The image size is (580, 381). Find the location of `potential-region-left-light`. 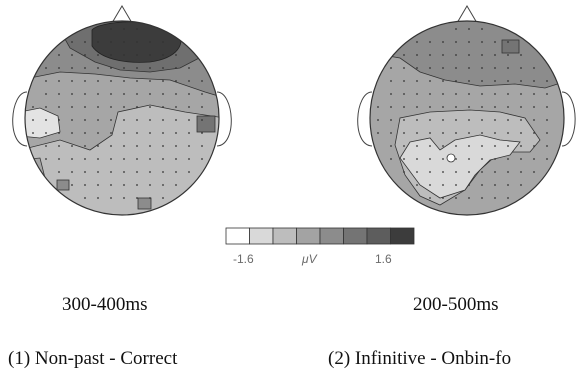

potential-region-left-light is located at coordinates (43, 123).